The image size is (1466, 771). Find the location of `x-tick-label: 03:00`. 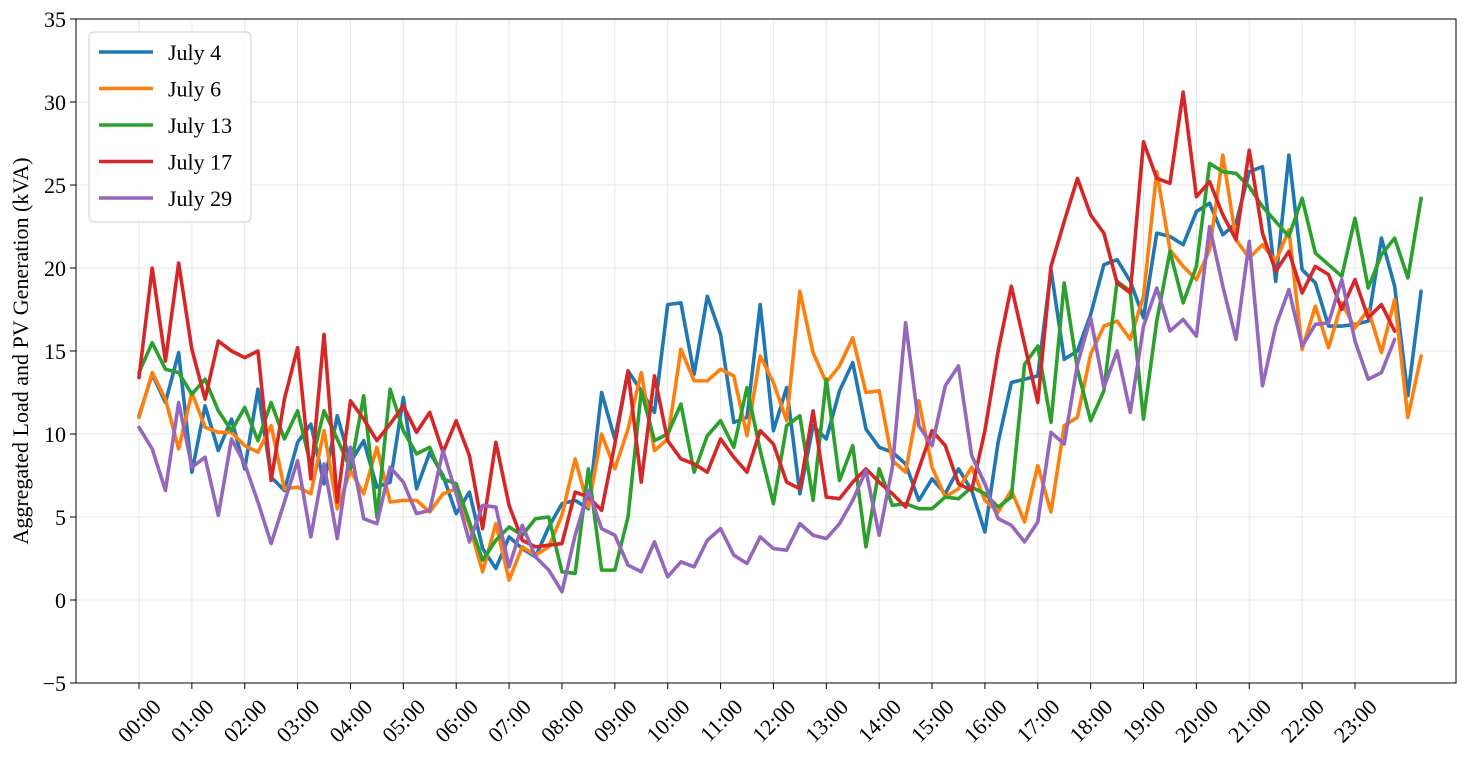

x-tick-label: 03:00 is located at coordinates (297, 720).